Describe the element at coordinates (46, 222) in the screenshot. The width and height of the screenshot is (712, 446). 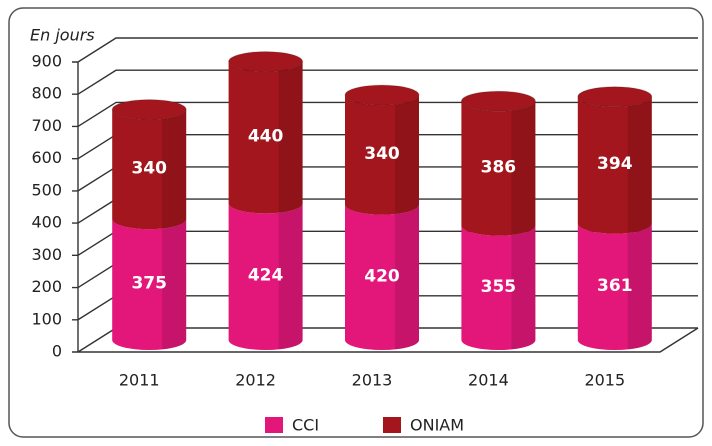
I see `y-tick-label: 400` at that location.